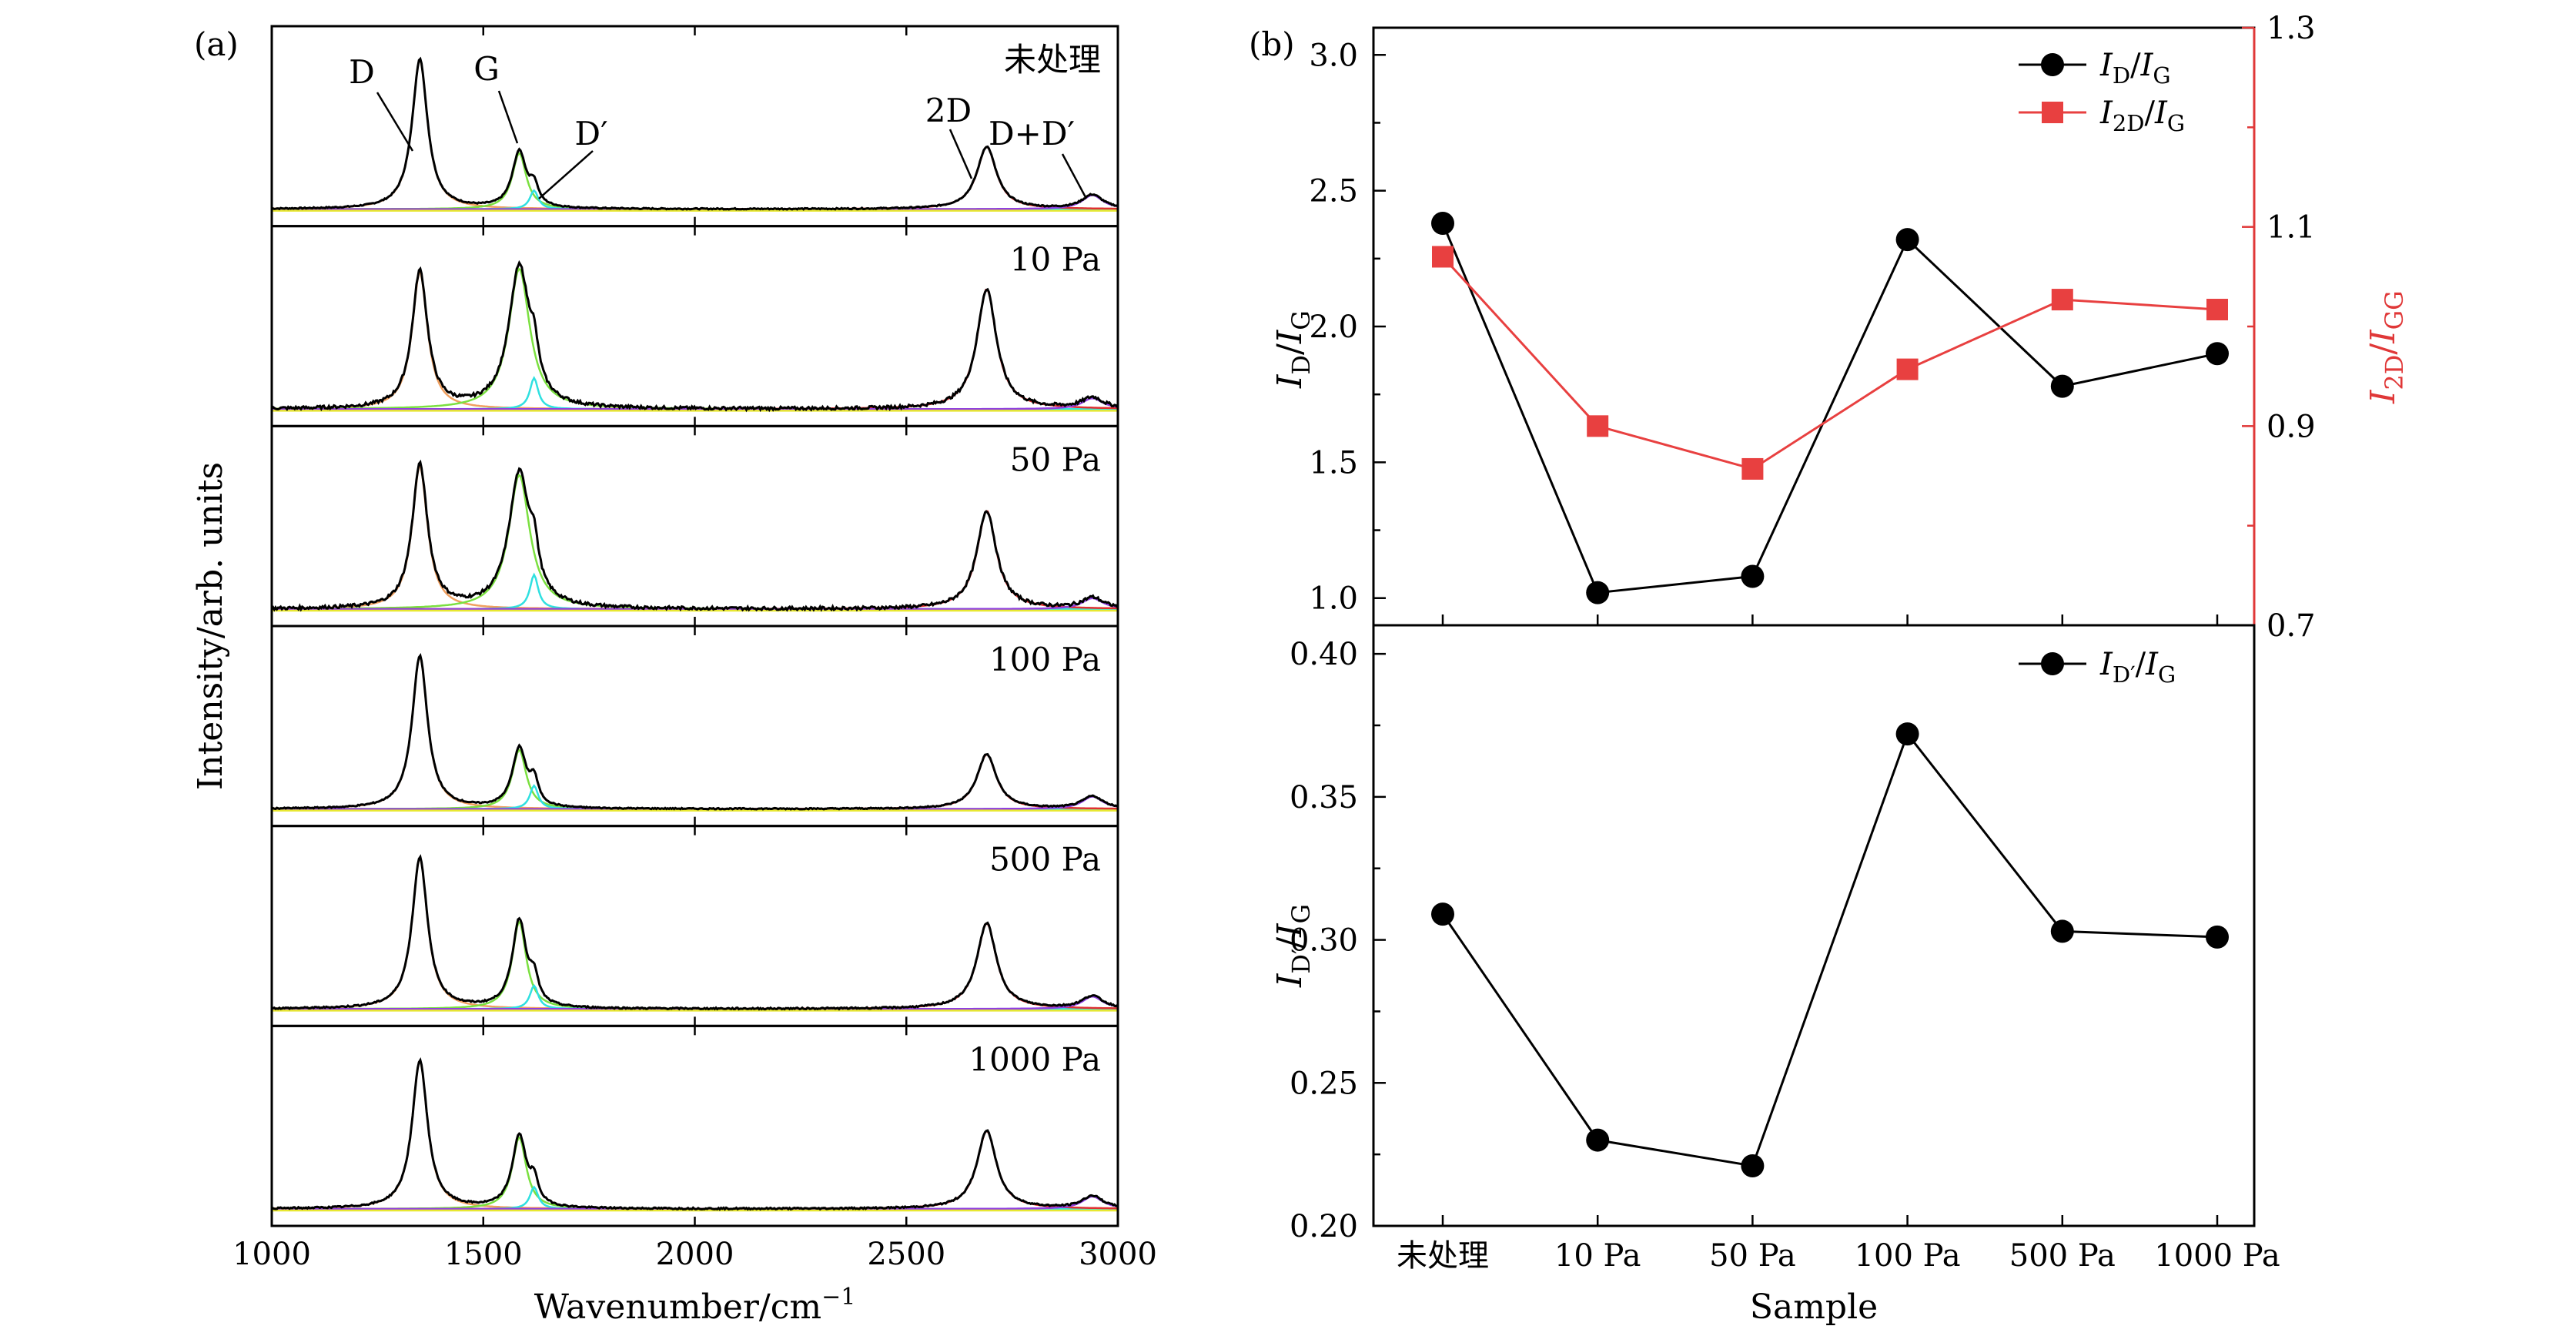  I want to click on top-left-ylabel-group: ID/IG, so click(1293, 349).